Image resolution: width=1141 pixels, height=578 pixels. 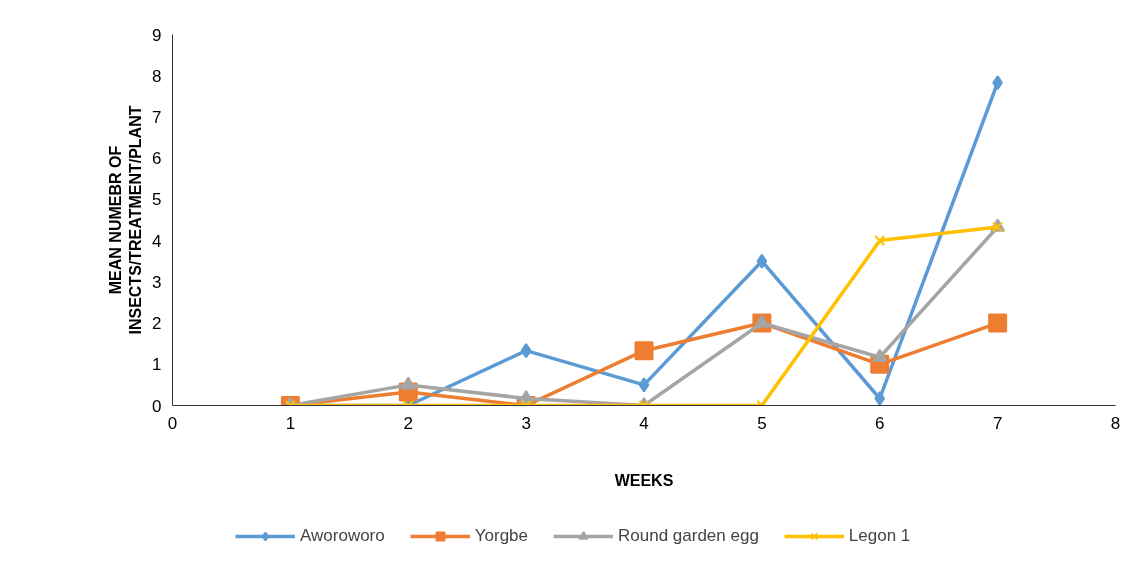 What do you see at coordinates (172, 423) in the screenshot?
I see `x-tick-label: 0` at bounding box center [172, 423].